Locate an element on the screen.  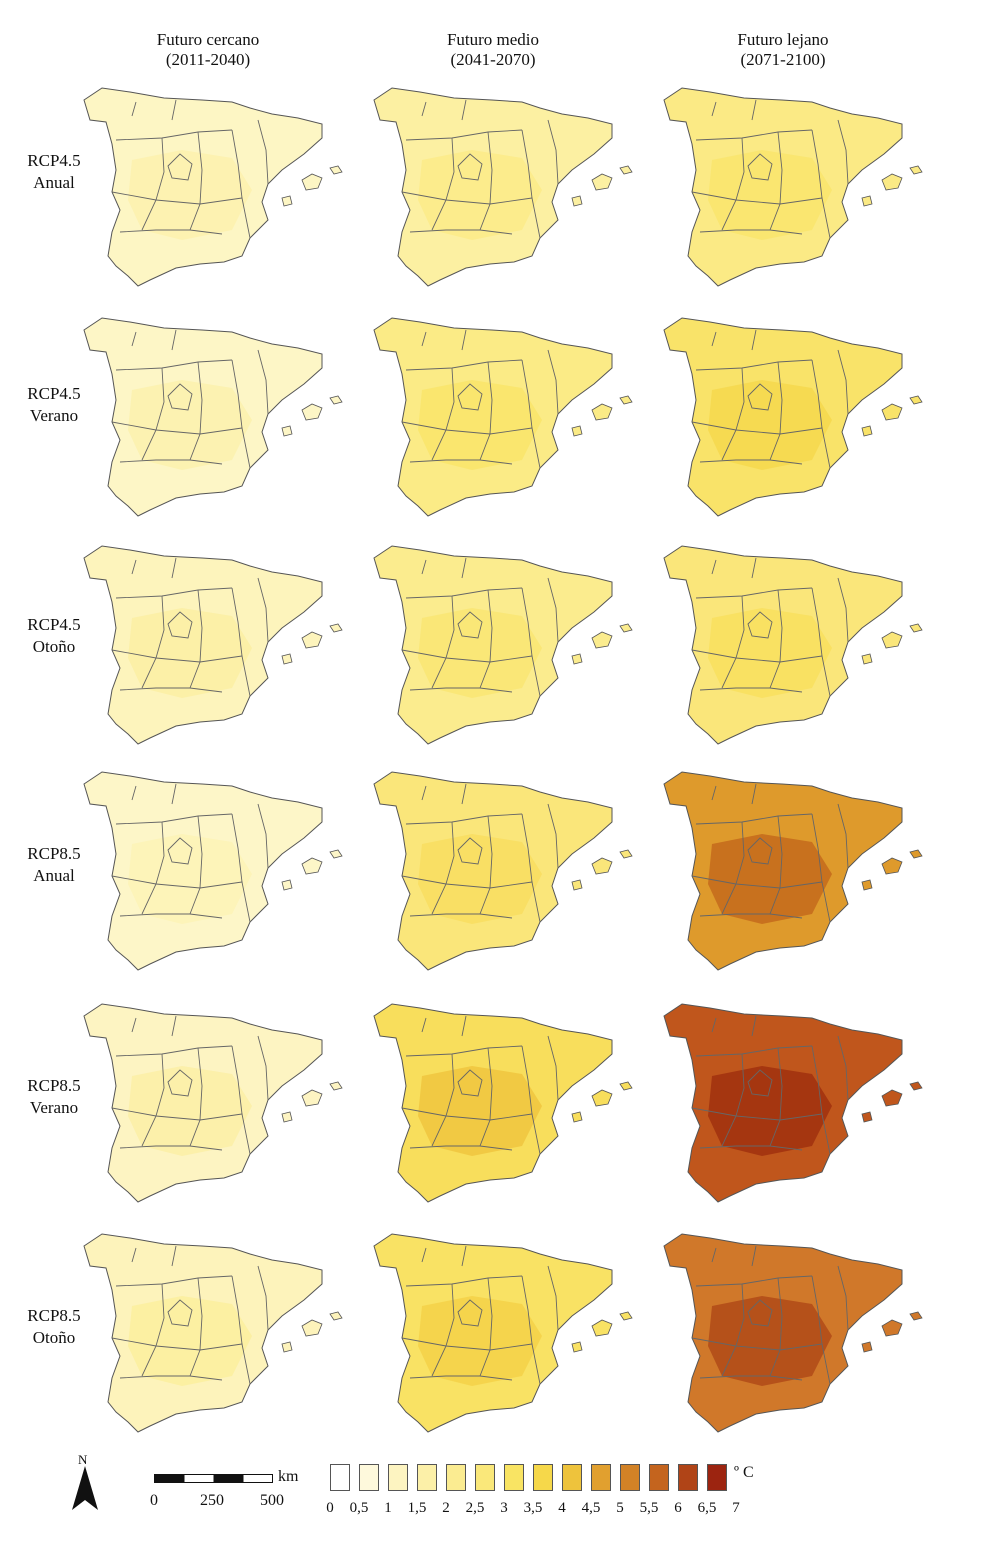
row-scenario: RCP8.5 is located at coordinates (54, 1315).